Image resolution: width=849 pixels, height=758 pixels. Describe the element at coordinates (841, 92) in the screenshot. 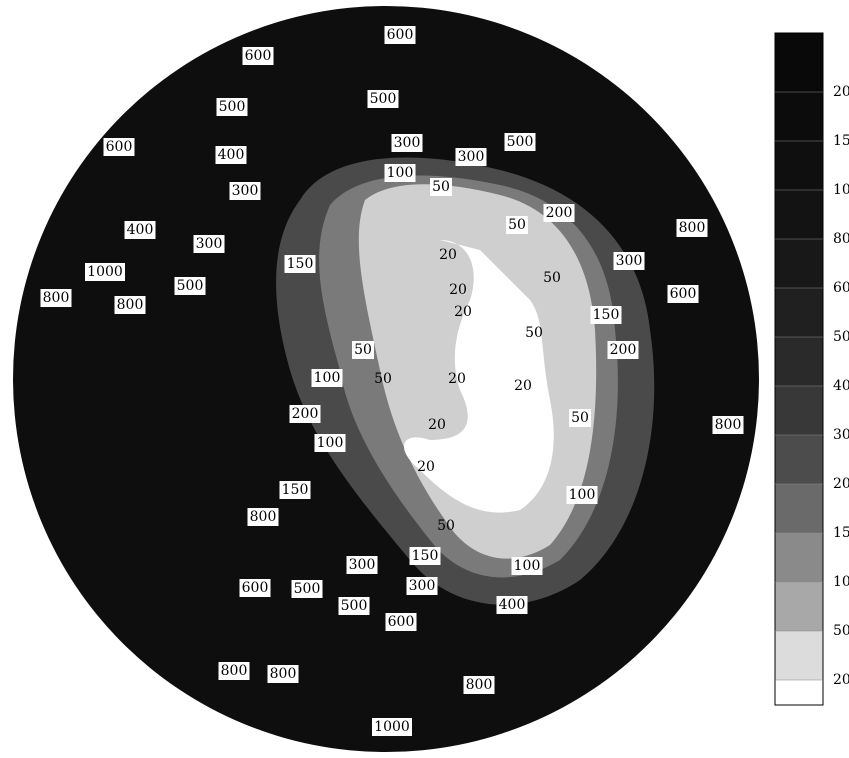

I see `colorbar-label: 2000` at that location.